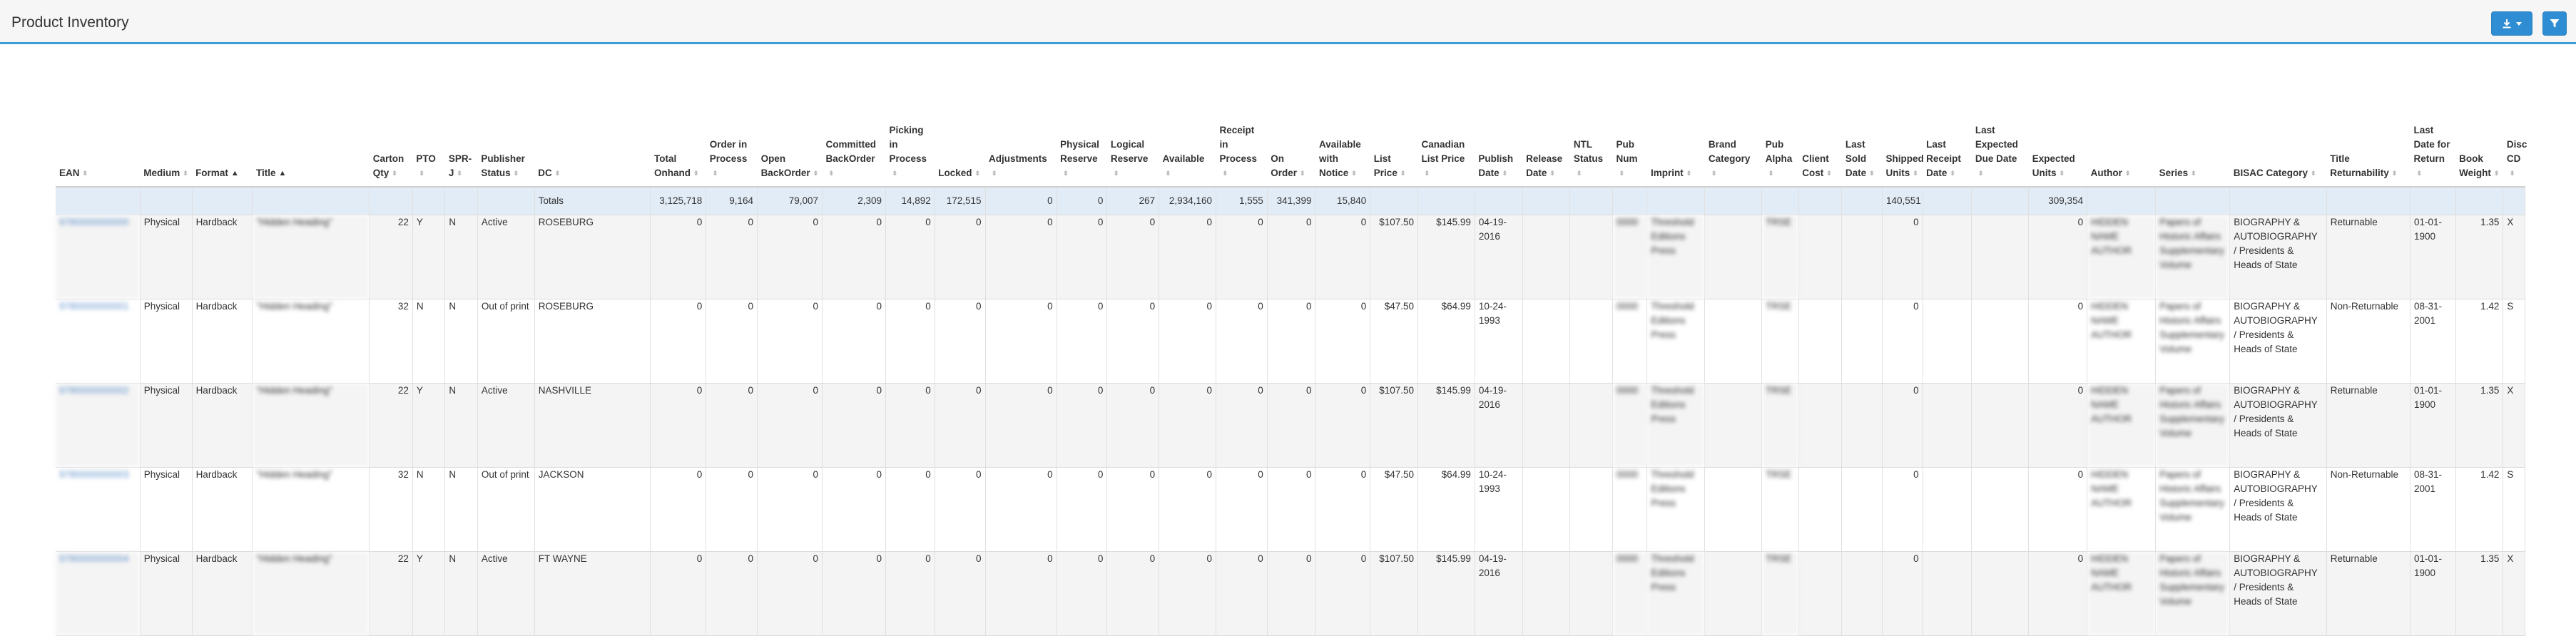 The width and height of the screenshot is (2576, 636). What do you see at coordinates (1021, 139) in the screenshot?
I see `column-header-adjustments: Adjustments ⬍` at bounding box center [1021, 139].